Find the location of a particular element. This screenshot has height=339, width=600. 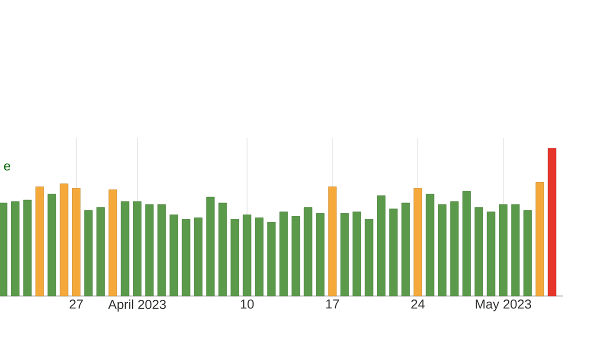

annotation: e is located at coordinates (7, 167).